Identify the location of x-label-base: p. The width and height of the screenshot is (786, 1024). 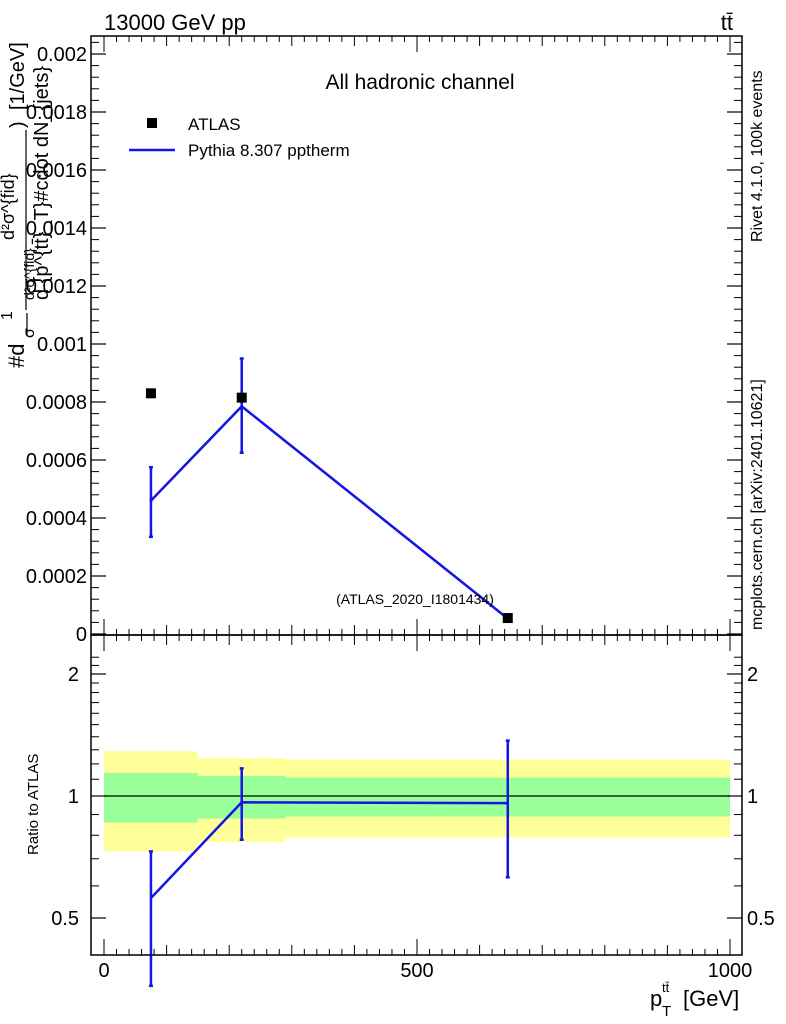
(656, 998).